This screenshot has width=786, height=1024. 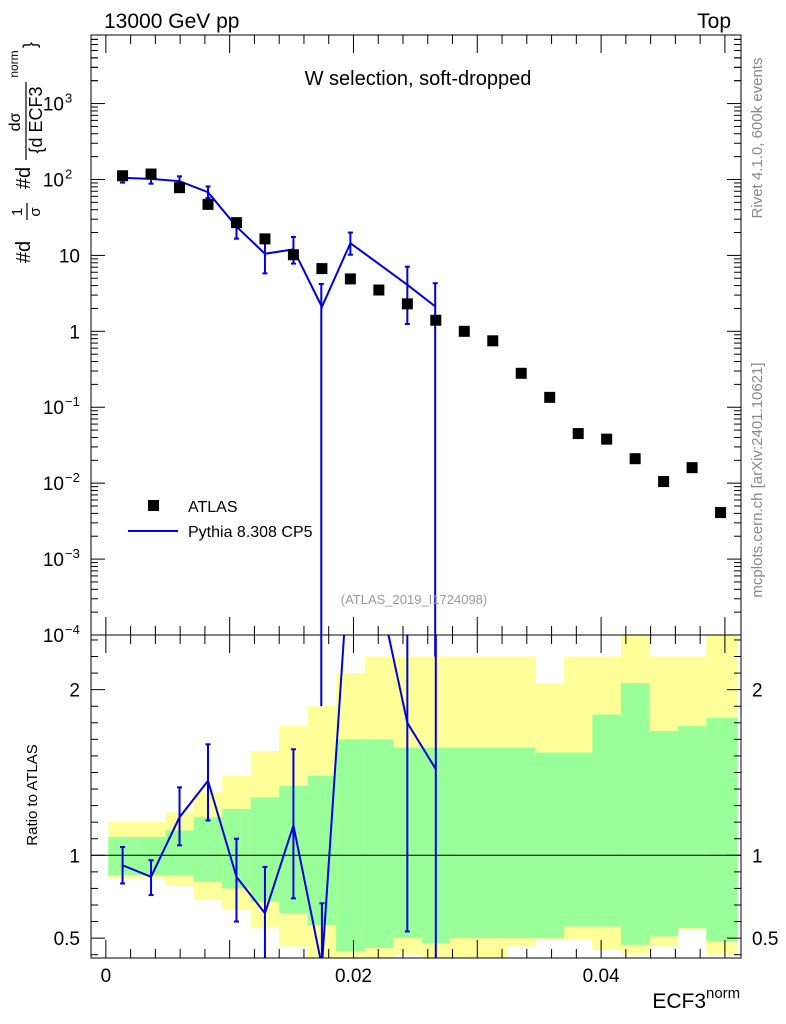 I want to click on ylabel-norm: norm, so click(x=14, y=63).